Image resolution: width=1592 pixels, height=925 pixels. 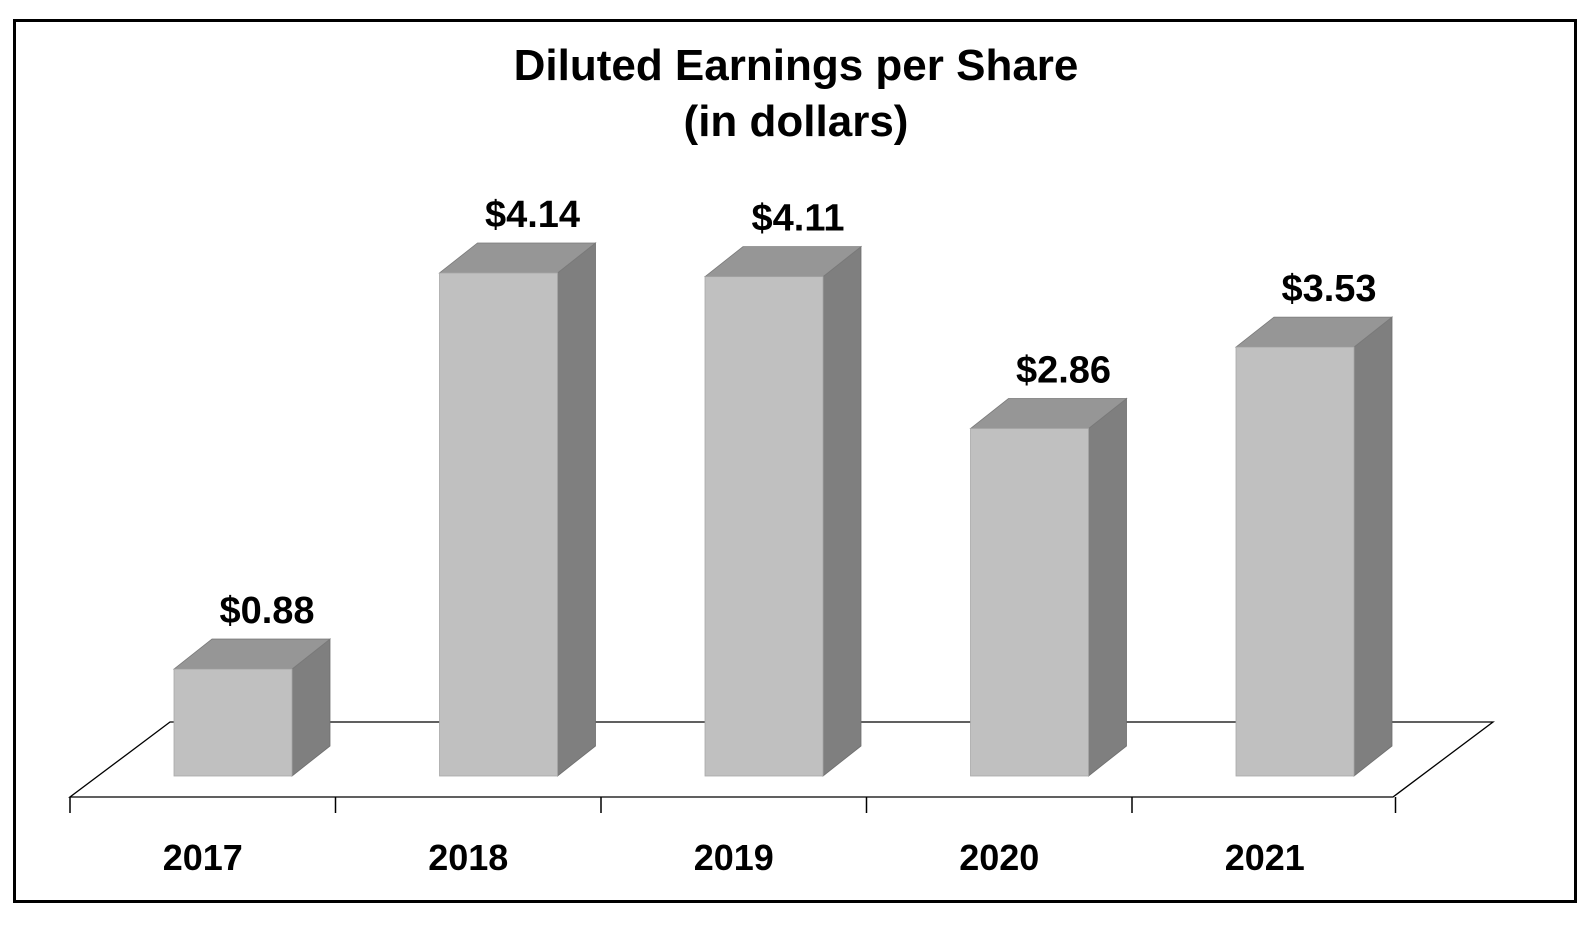 What do you see at coordinates (203, 857) in the screenshot?
I see `x-tick-label: 2017` at bounding box center [203, 857].